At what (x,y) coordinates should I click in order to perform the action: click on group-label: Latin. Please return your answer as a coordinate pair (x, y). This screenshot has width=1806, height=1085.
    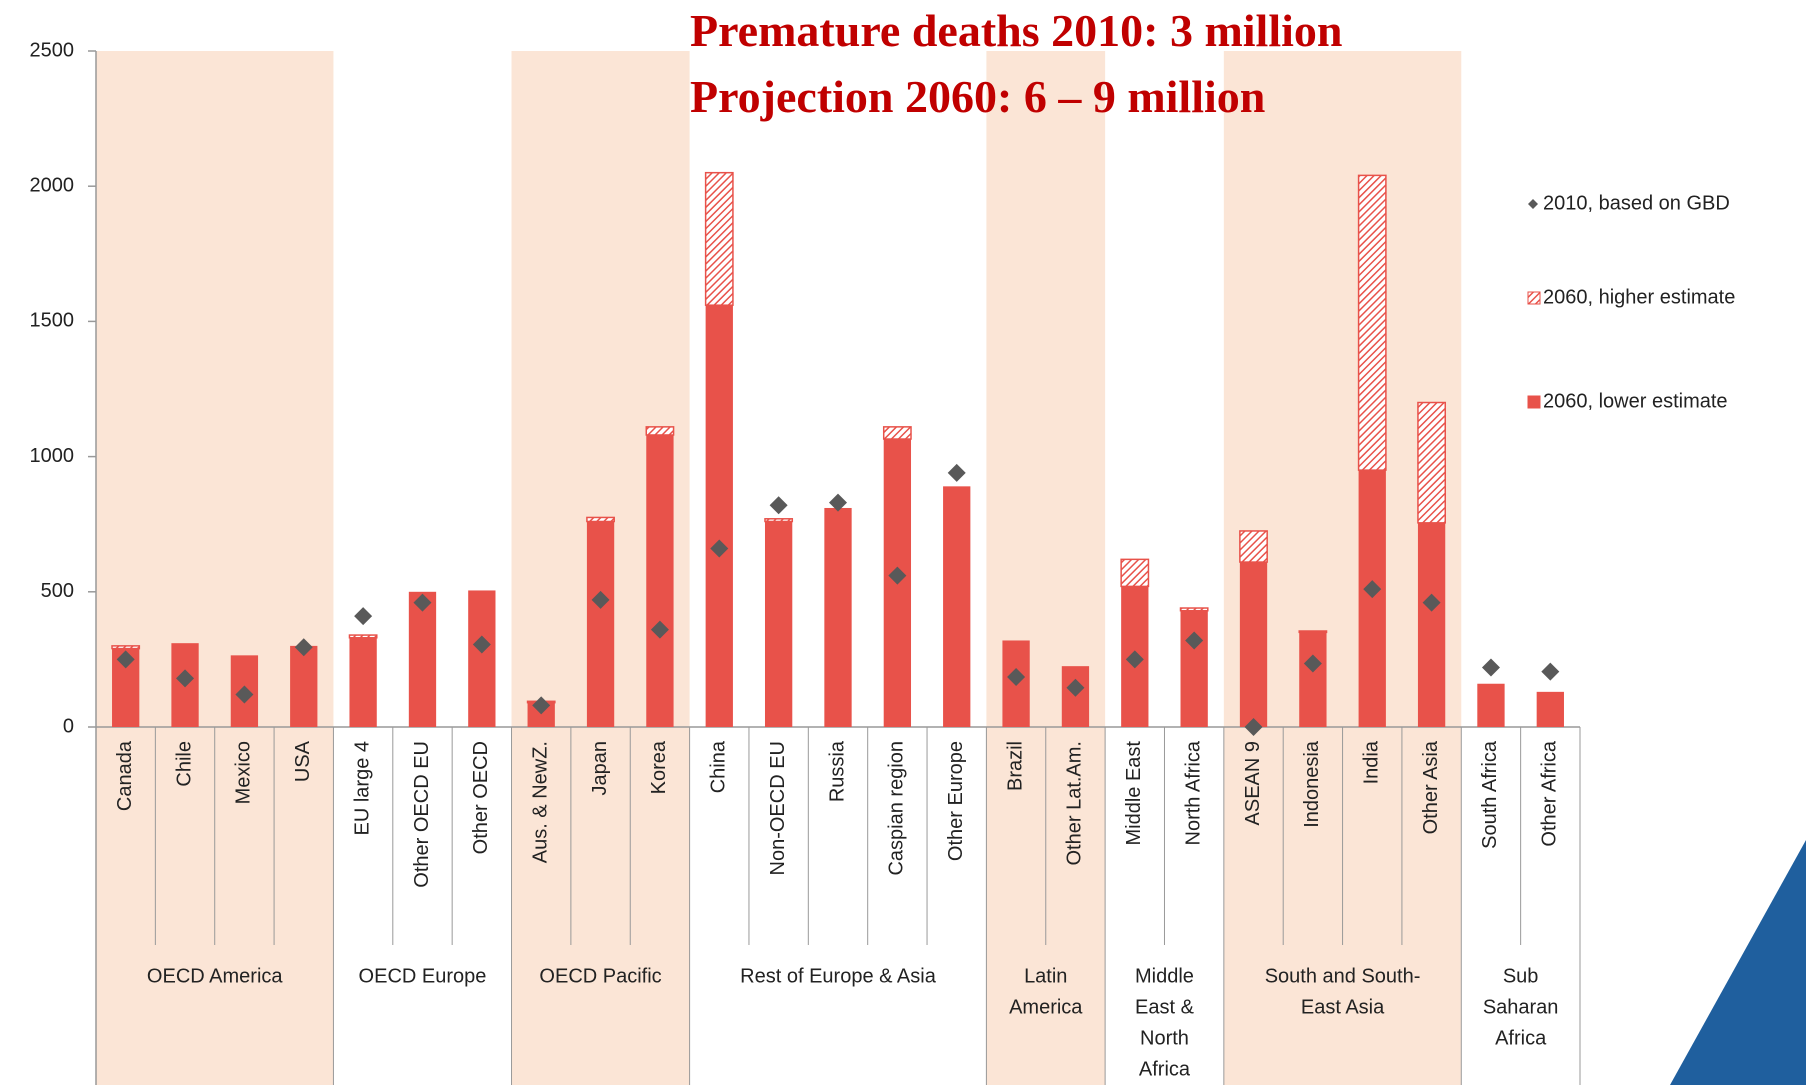
    Looking at the image, I should click on (1045, 976).